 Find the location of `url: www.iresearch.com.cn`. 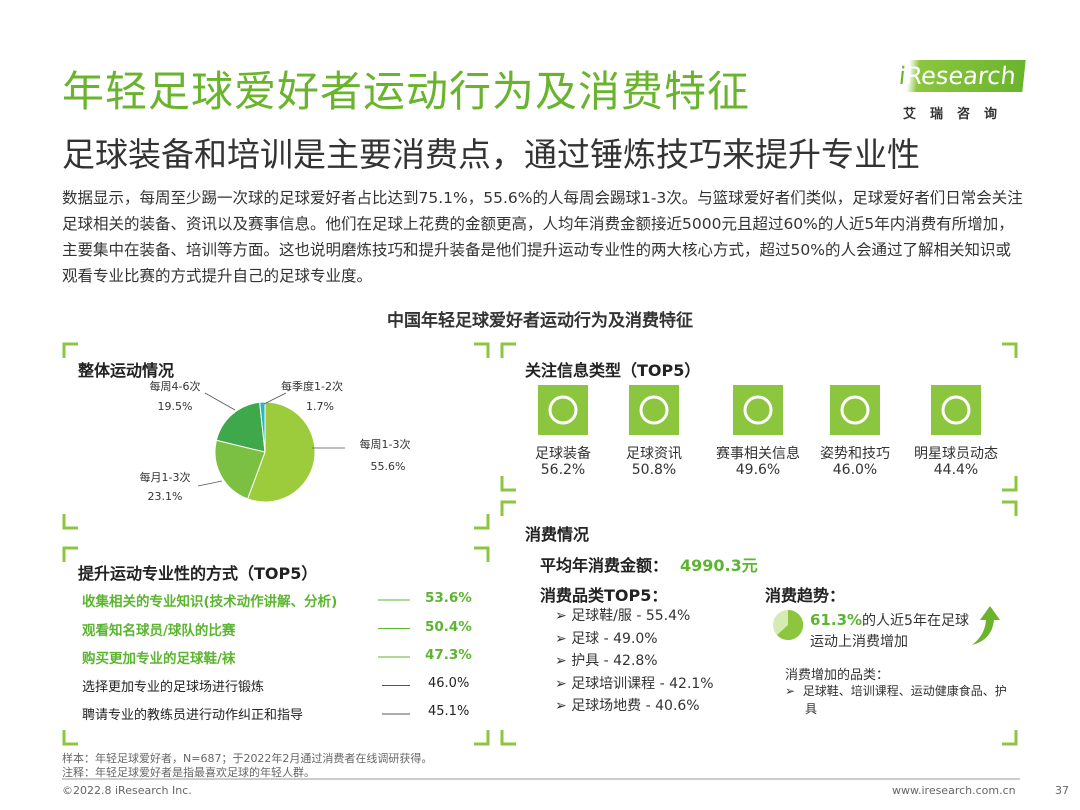

url: www.iresearch.com.cn is located at coordinates (954, 790).